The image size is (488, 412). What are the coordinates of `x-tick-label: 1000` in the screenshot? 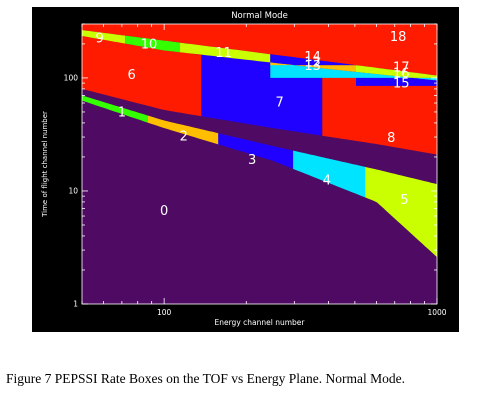 It's located at (436, 312).